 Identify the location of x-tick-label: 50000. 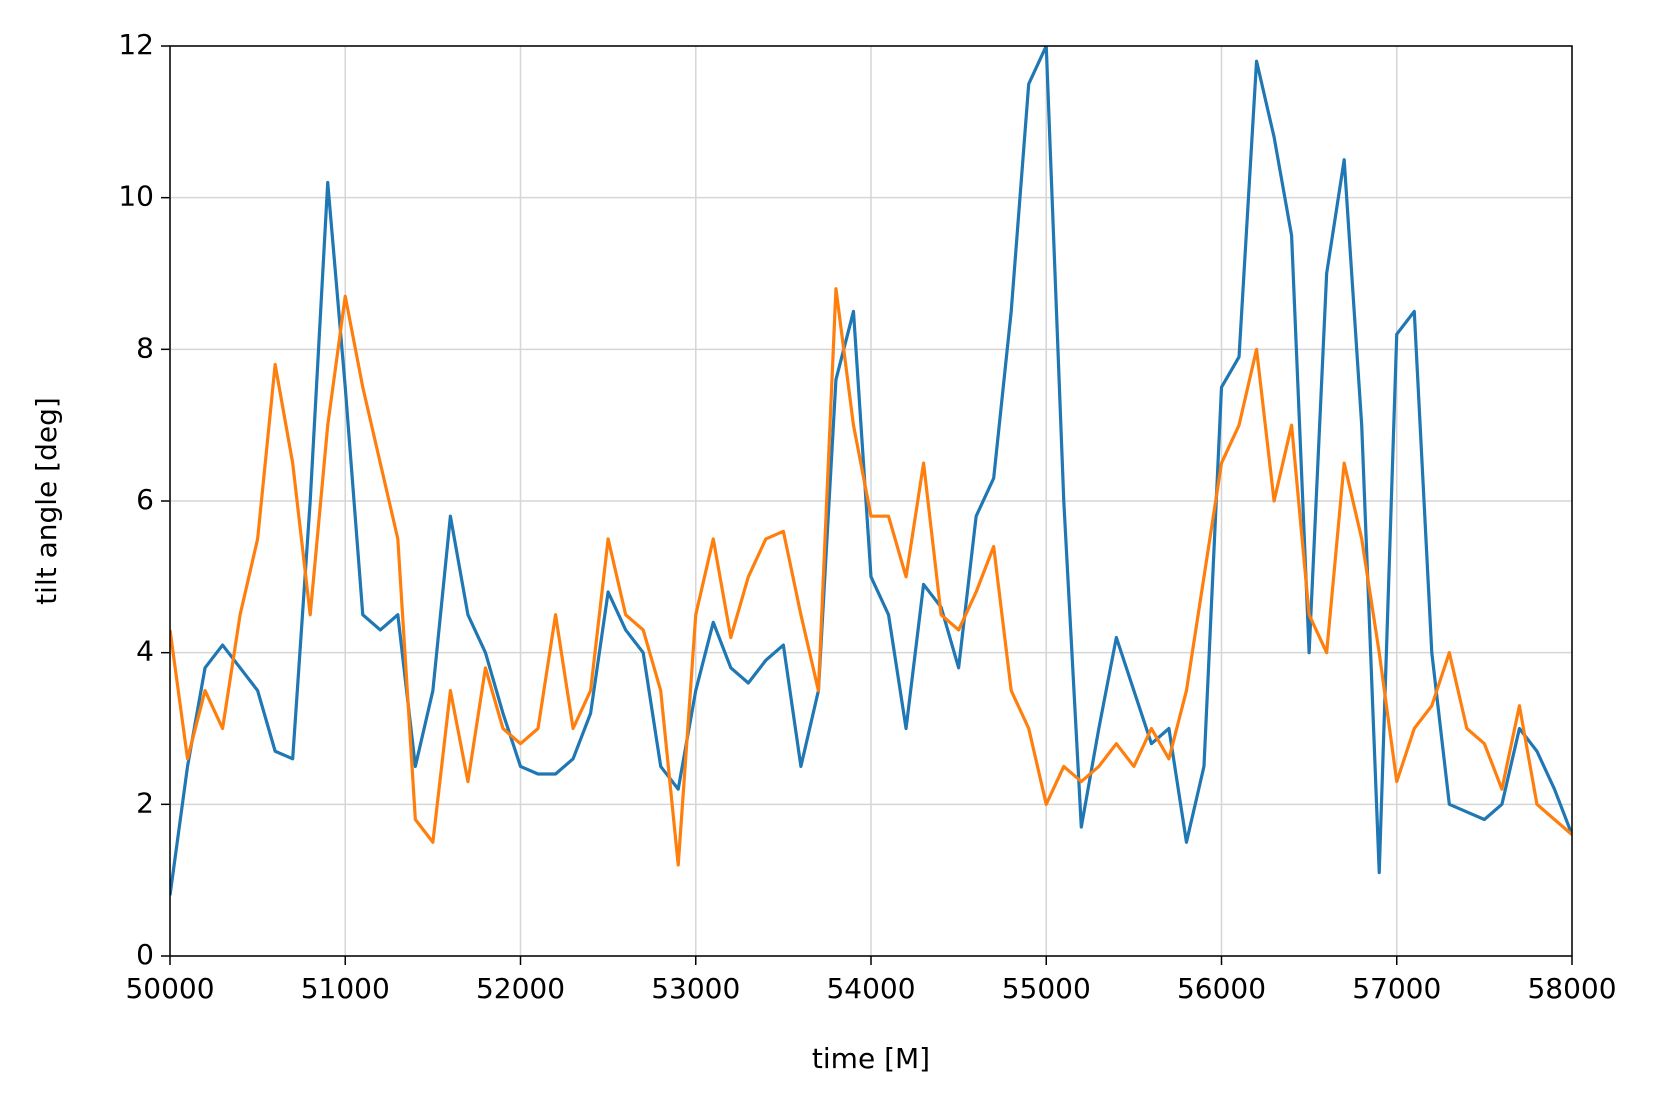
(169, 988).